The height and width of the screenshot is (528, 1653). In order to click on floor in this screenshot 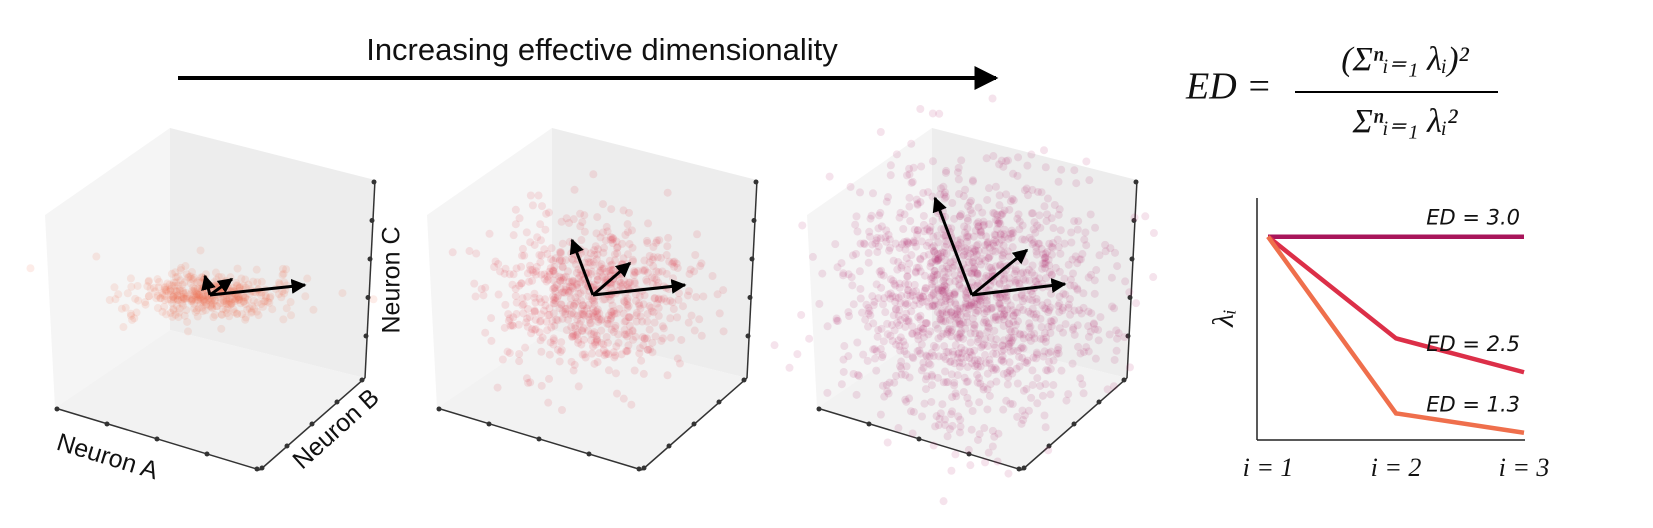, I will do `click(210, 400)`.